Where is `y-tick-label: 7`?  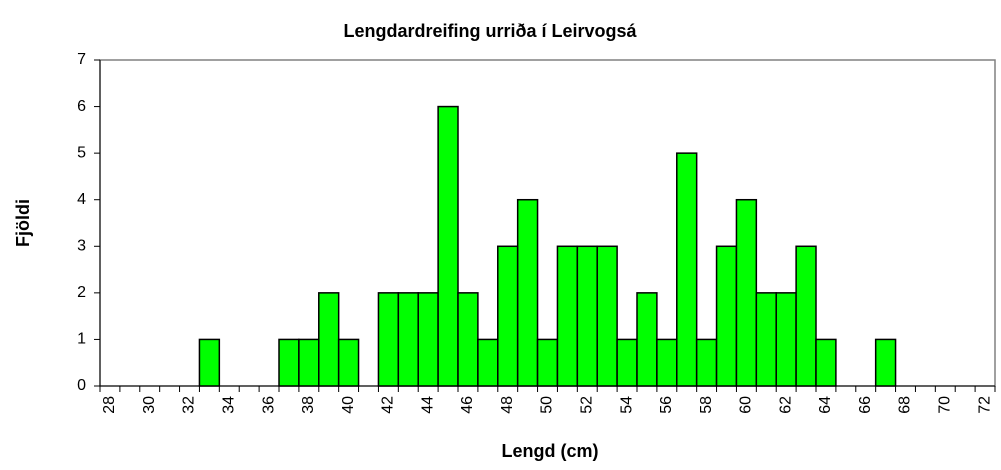 y-tick-label: 7 is located at coordinates (81, 59).